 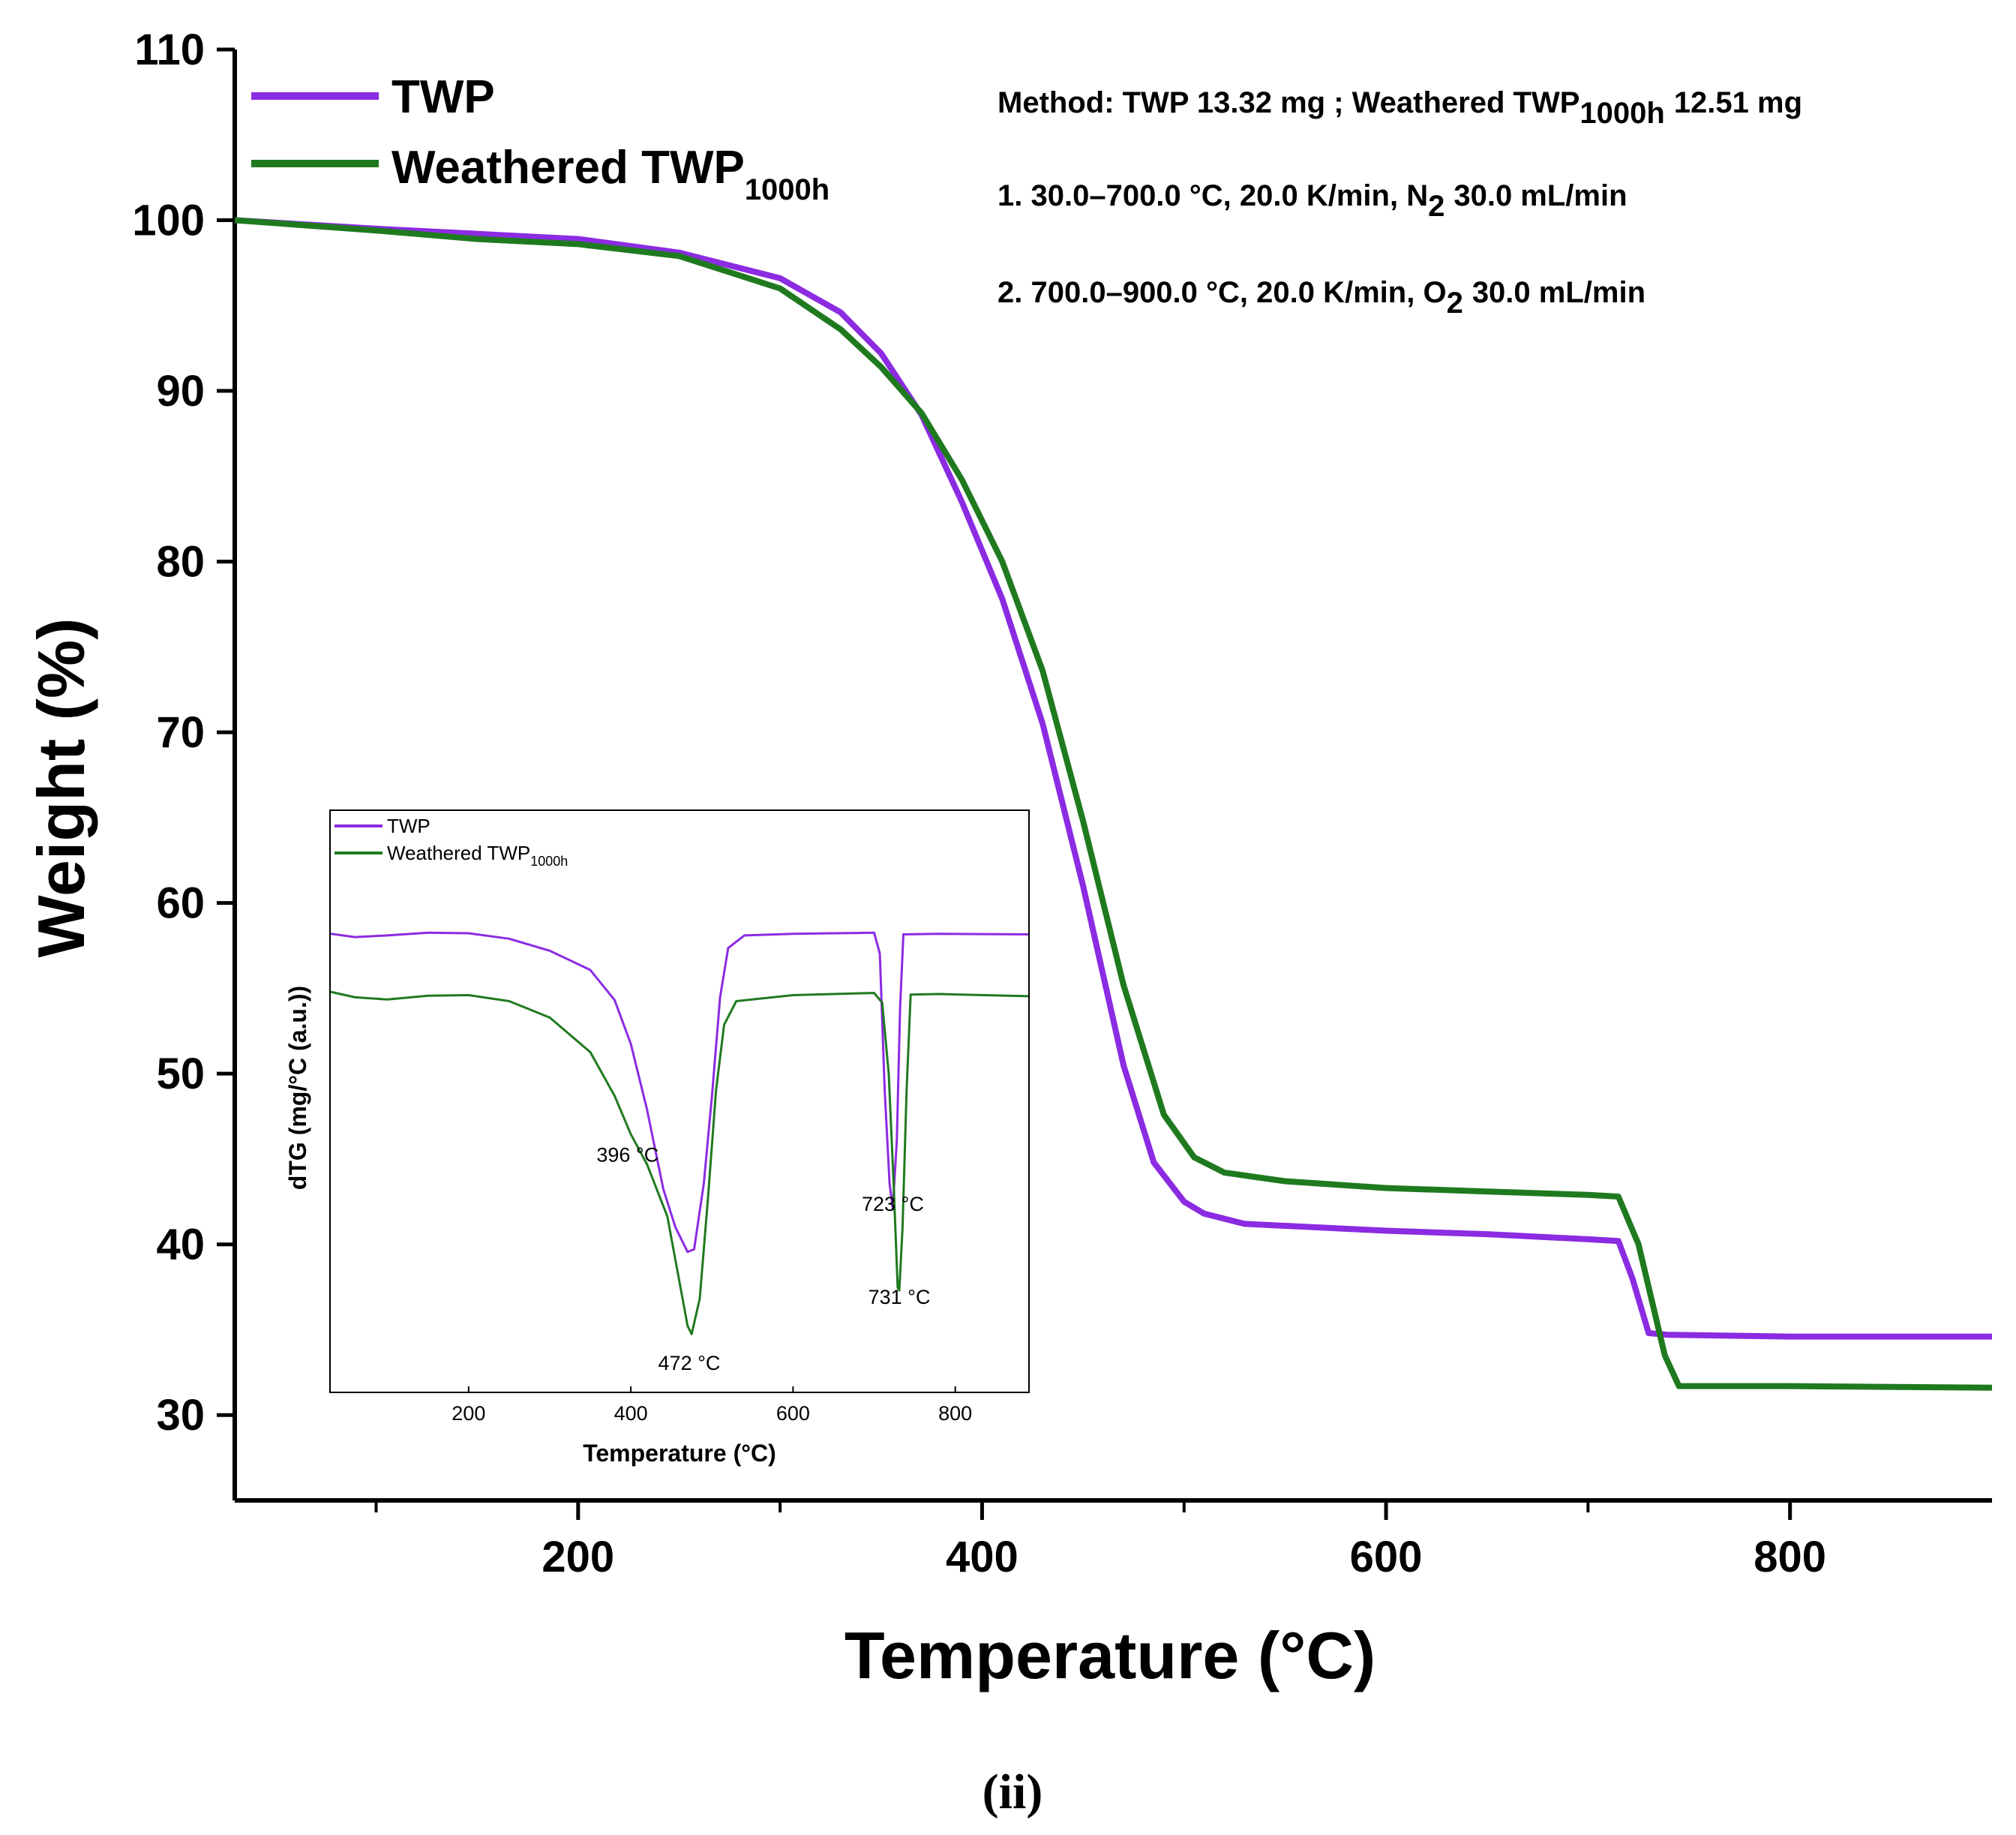 What do you see at coordinates (180, 1074) in the screenshot?
I see `y-tick-label: 50` at bounding box center [180, 1074].